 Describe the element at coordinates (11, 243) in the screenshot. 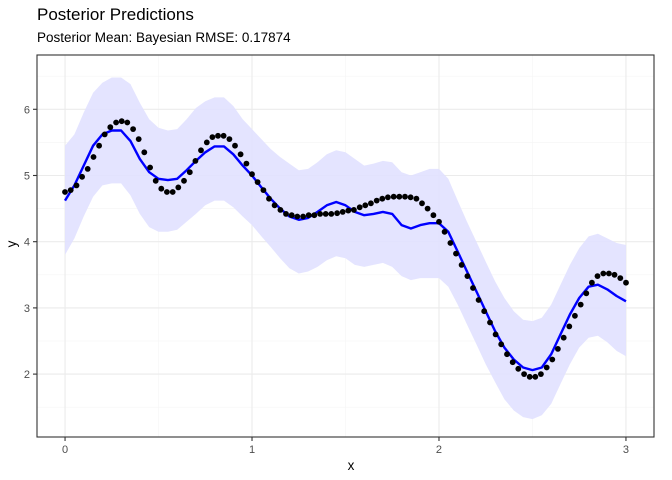

I see `y-axis-title: y` at that location.